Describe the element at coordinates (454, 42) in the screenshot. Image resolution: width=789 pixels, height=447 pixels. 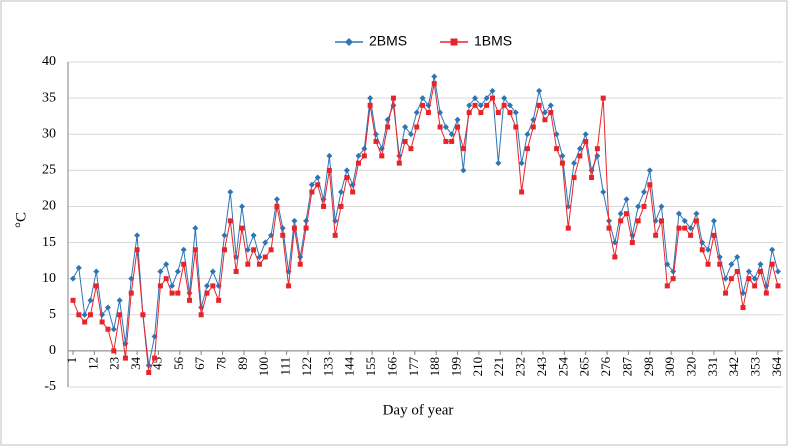
I see `legend-marker` at that location.